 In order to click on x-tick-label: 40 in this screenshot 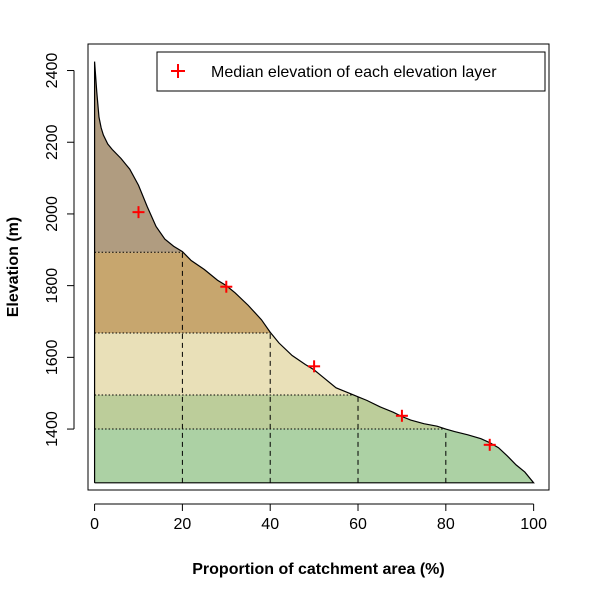, I will do `click(270, 524)`.